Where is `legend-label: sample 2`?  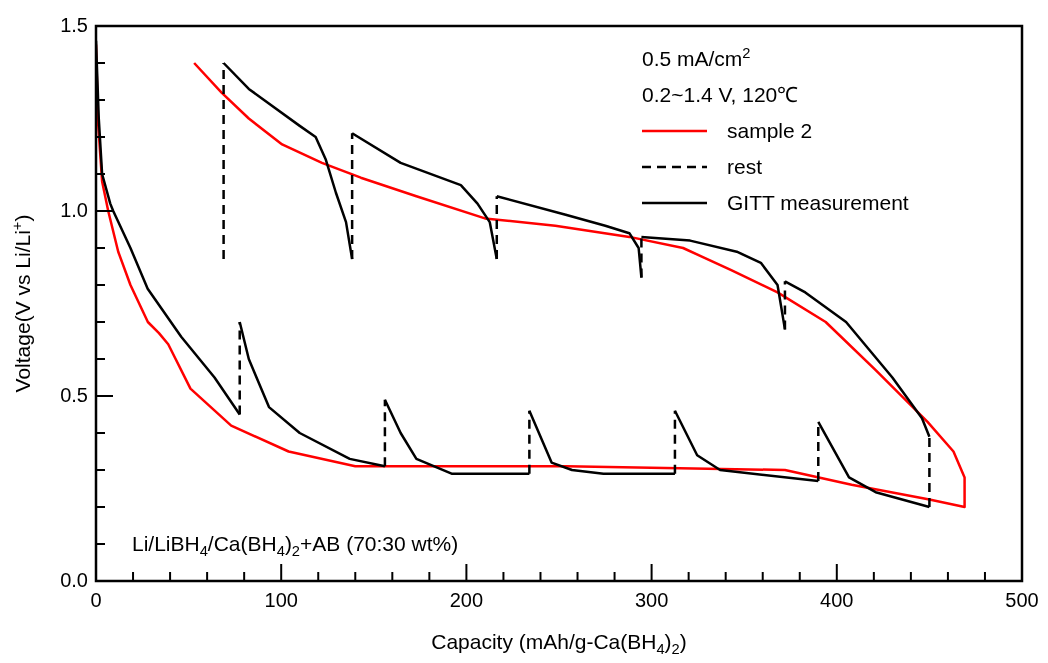 legend-label: sample 2 is located at coordinates (770, 130).